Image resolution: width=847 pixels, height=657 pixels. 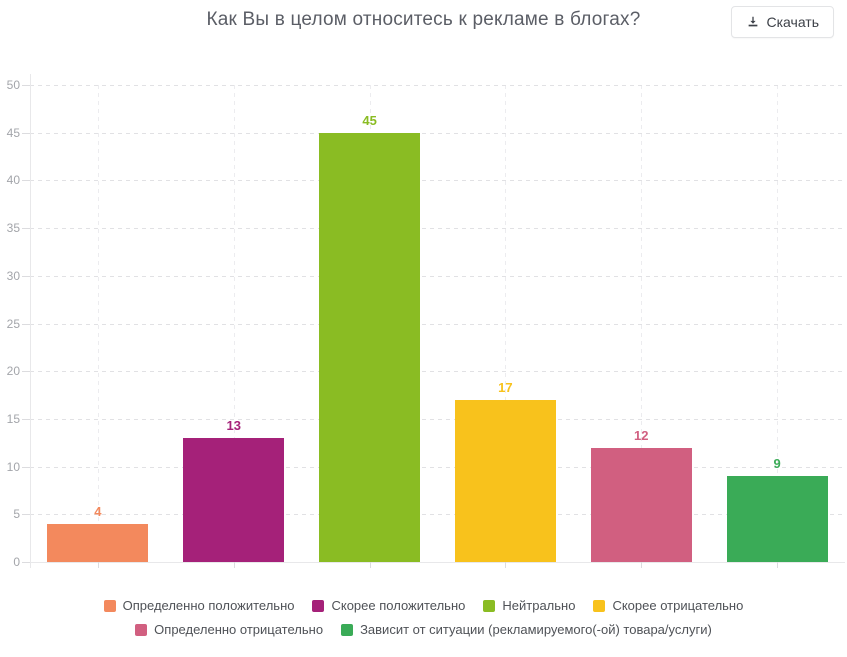 What do you see at coordinates (777, 464) in the screenshot?
I see `bar-value-label: 9` at bounding box center [777, 464].